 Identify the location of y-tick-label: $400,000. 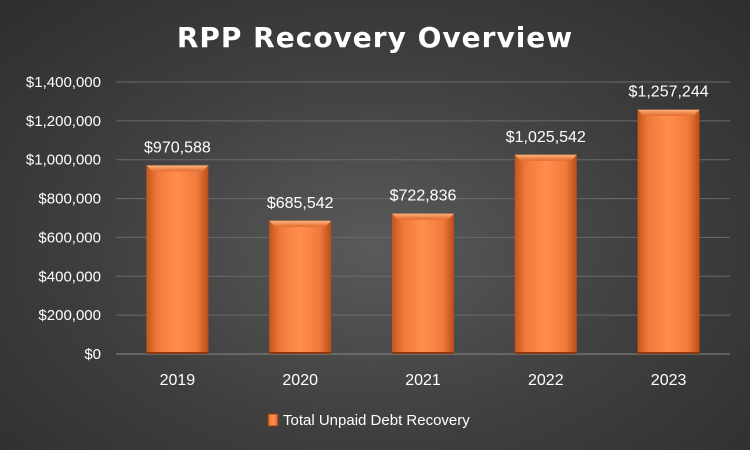
(69, 276).